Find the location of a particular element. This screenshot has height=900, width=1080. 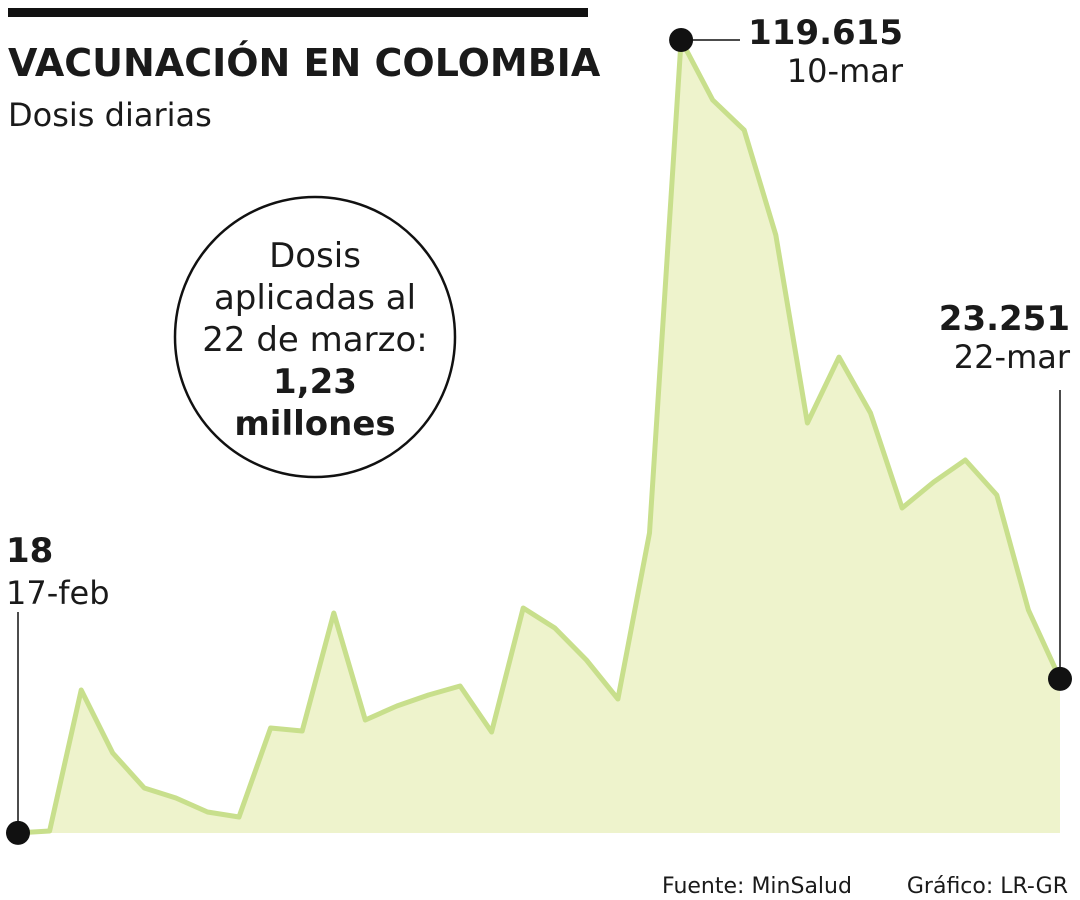

annotation-highlight: 1,23 is located at coordinates (315, 382).